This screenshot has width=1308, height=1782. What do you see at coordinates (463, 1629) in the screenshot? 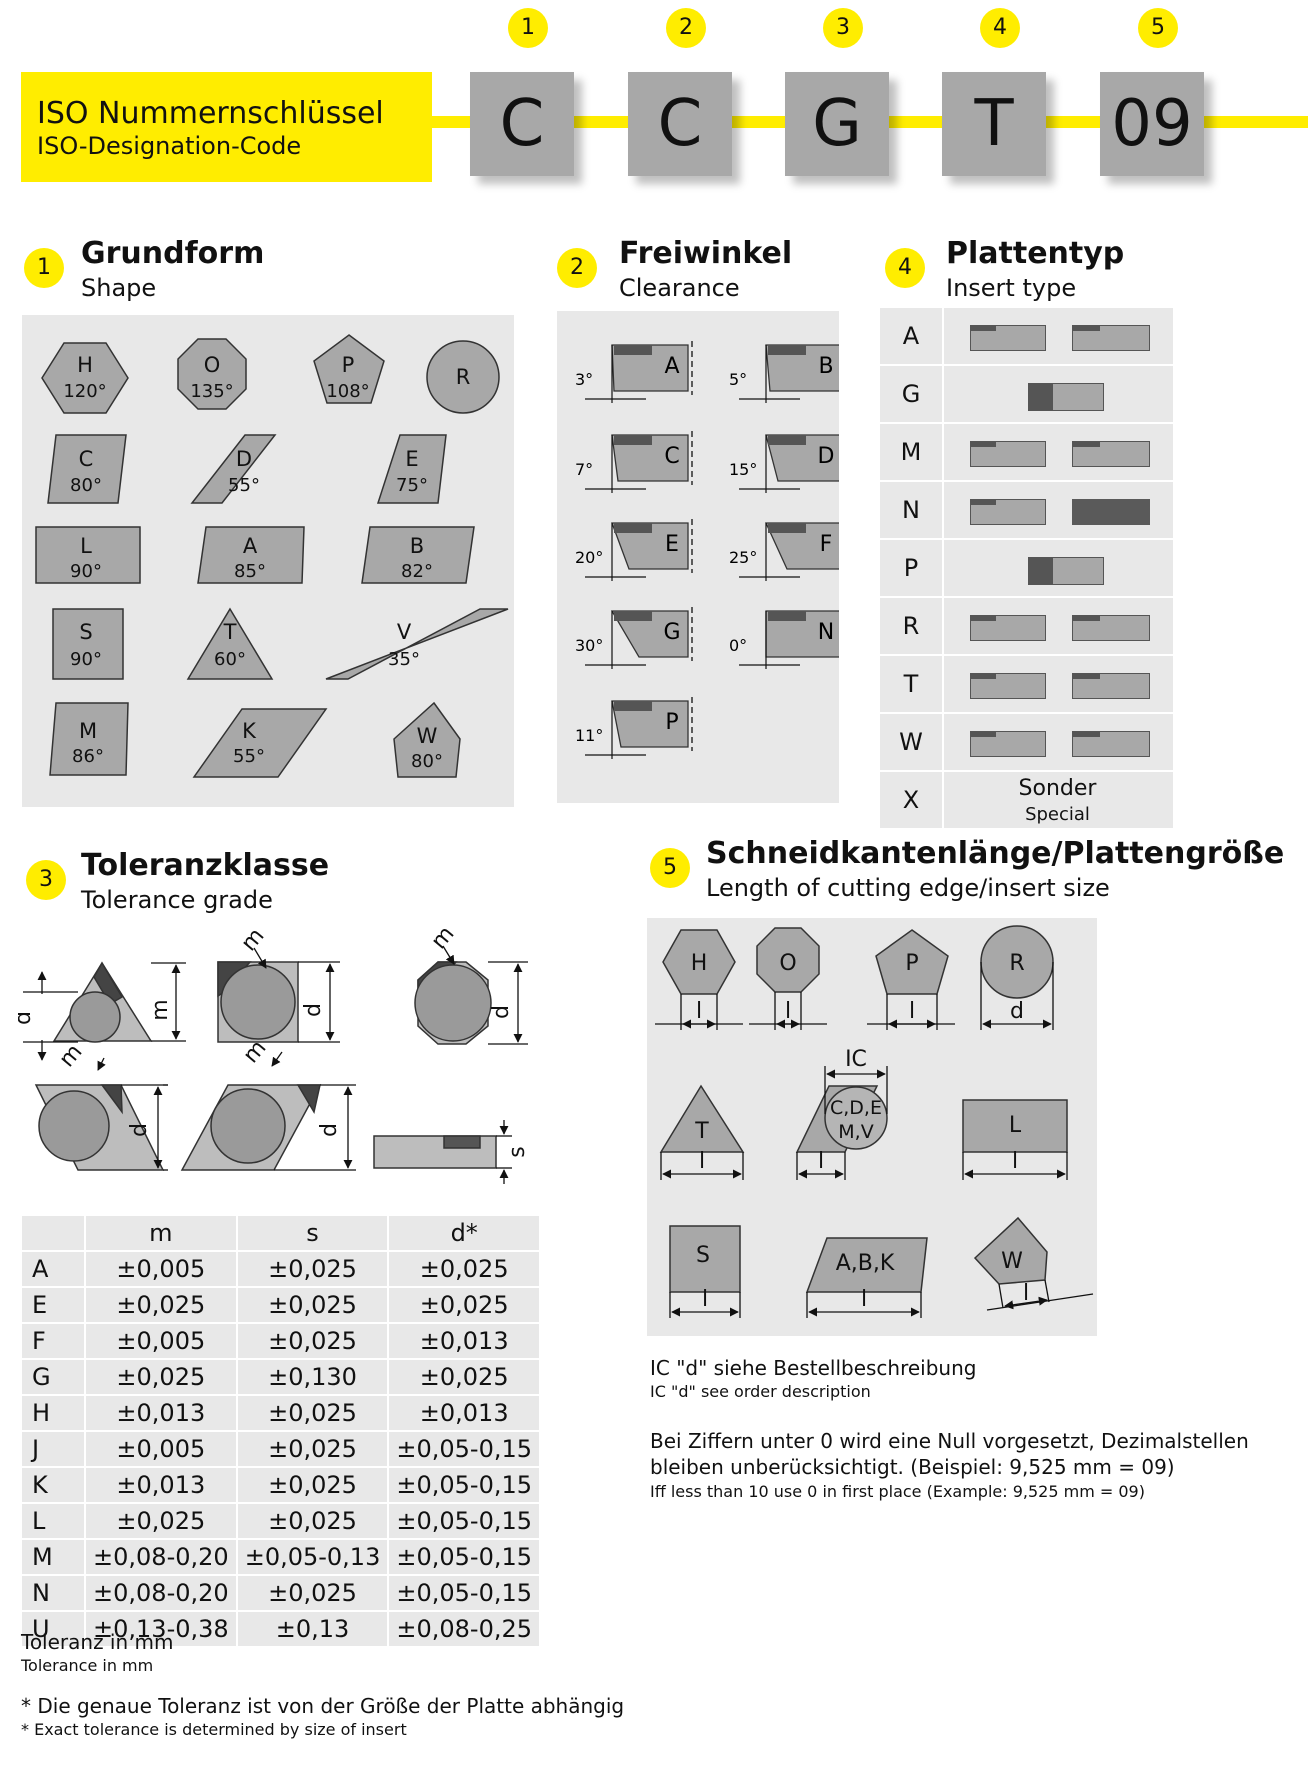
I see `tolerance-cell-d: ±0,08-0,25` at bounding box center [463, 1629].